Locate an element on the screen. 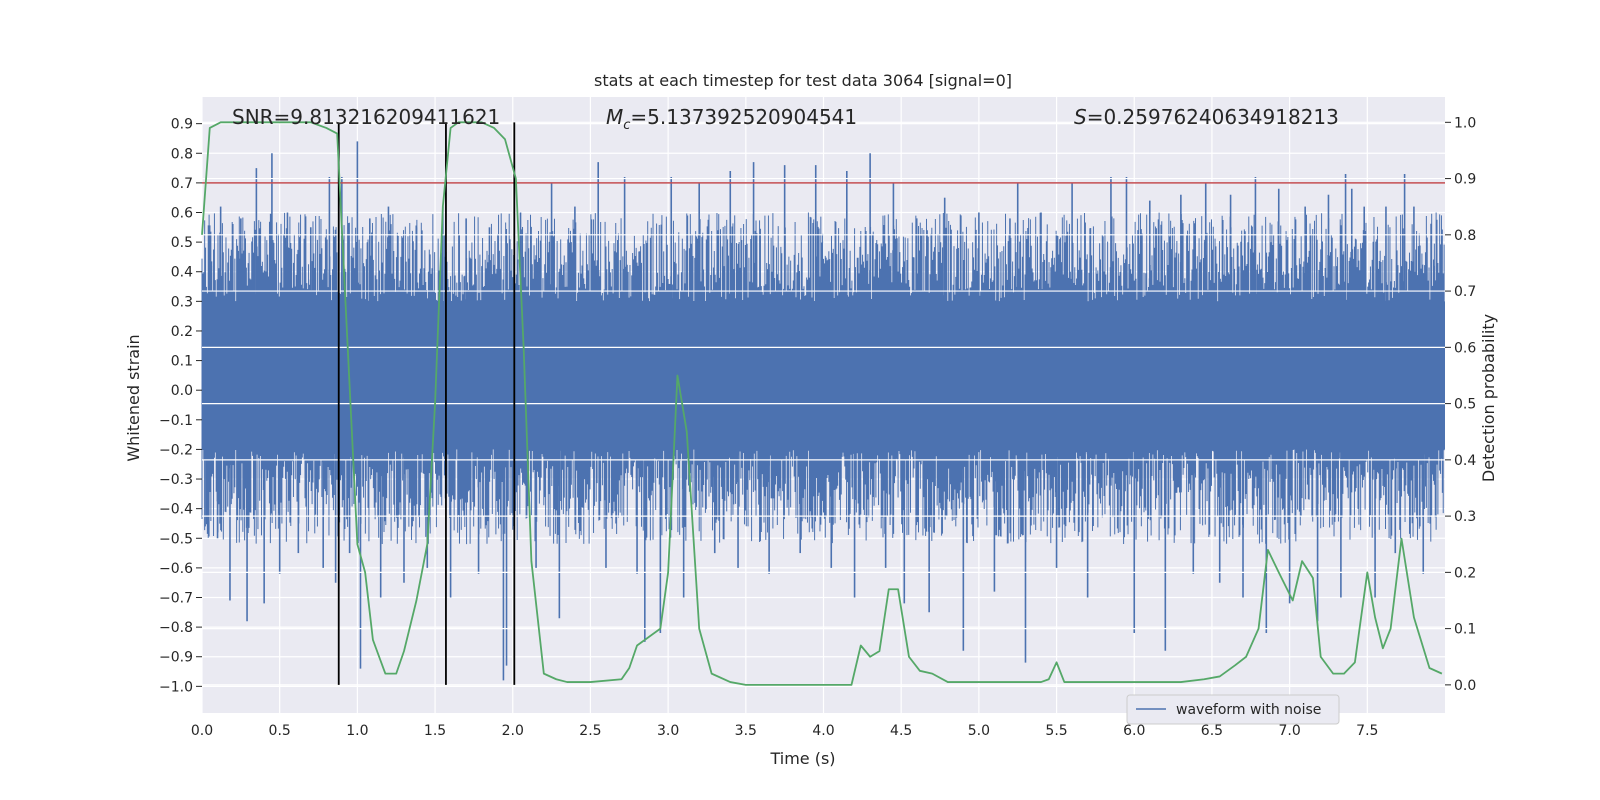  y-tick-label-right: 0.0 is located at coordinates (1465, 686).